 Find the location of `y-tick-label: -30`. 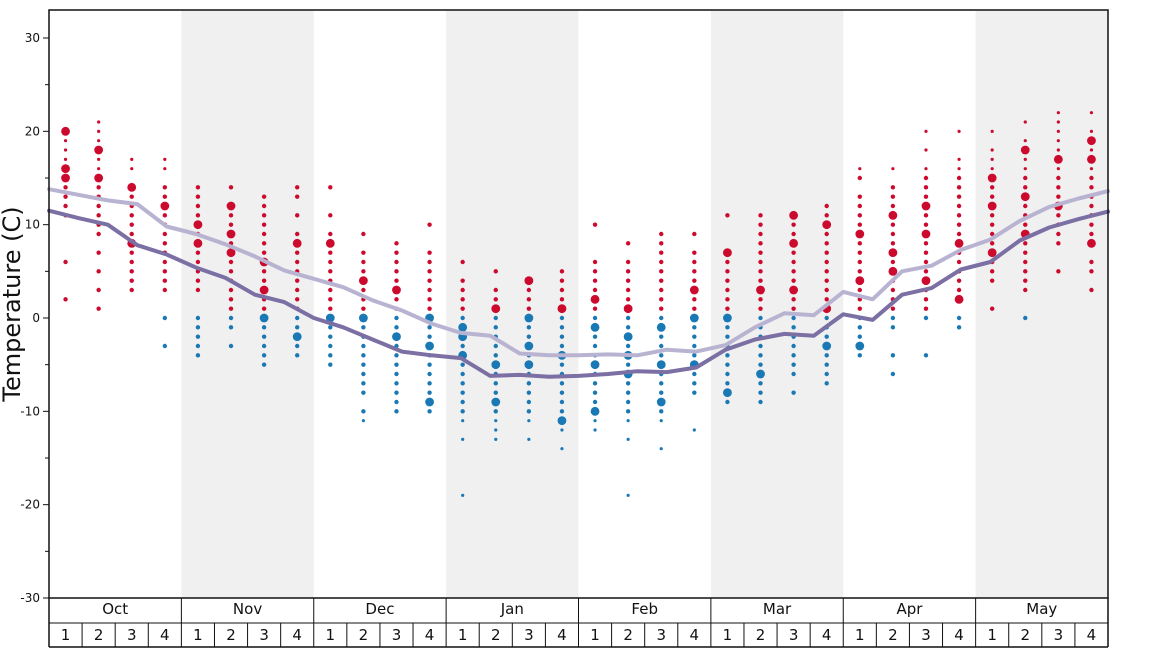

y-tick-label: -30 is located at coordinates (30, 598).